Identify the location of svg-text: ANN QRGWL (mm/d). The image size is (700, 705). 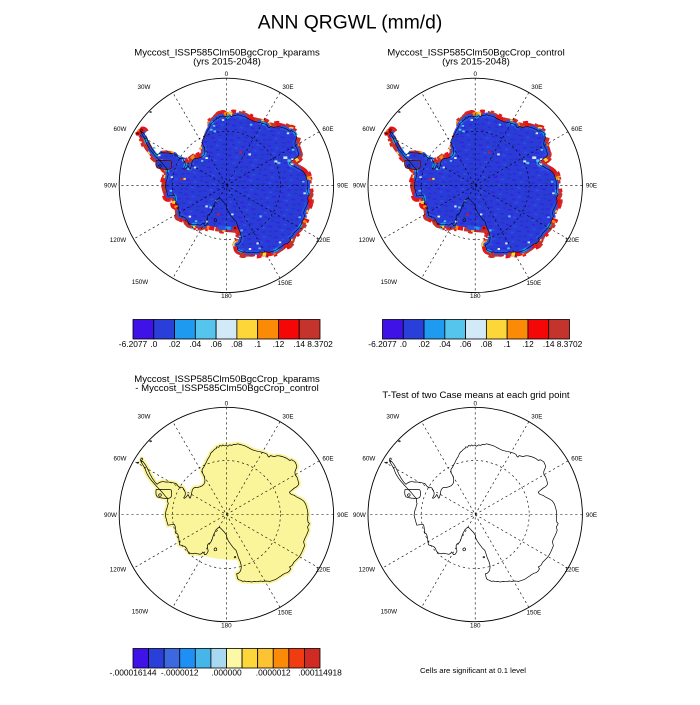
(350, 23).